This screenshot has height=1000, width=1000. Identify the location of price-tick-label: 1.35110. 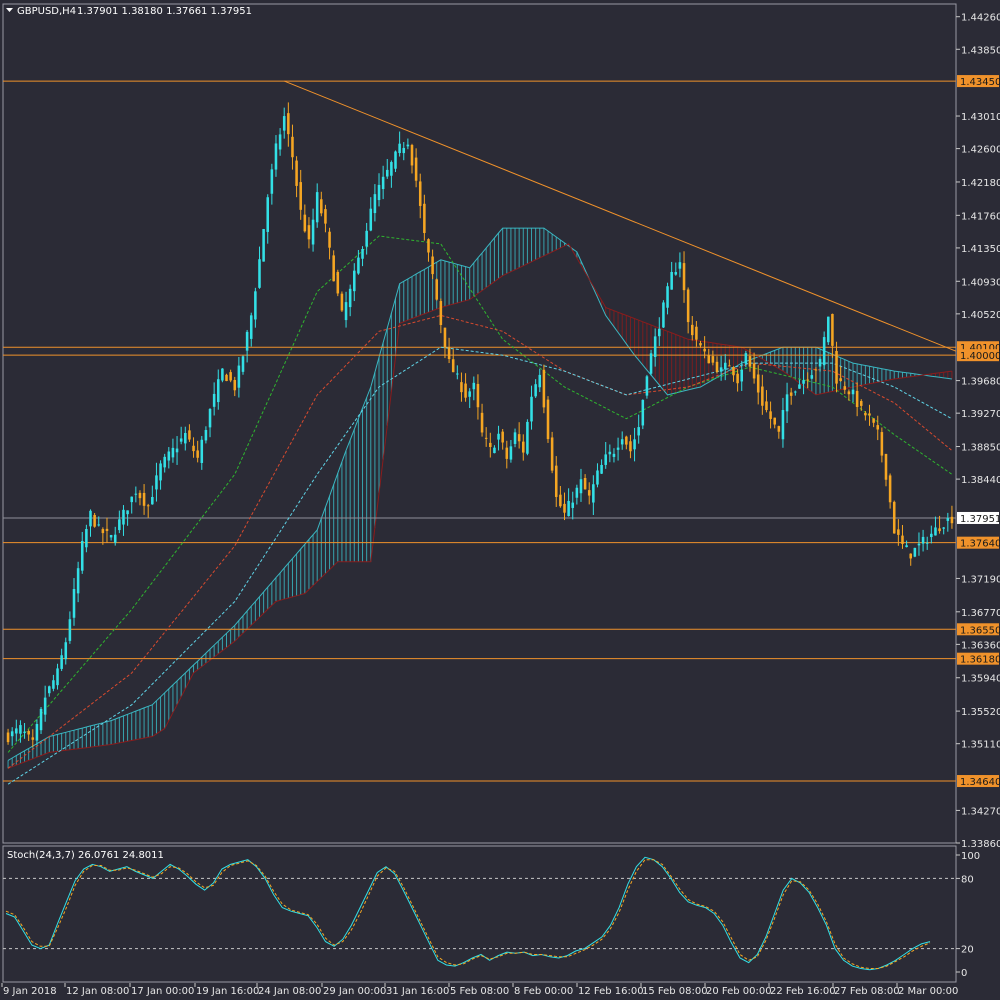
(980, 745).